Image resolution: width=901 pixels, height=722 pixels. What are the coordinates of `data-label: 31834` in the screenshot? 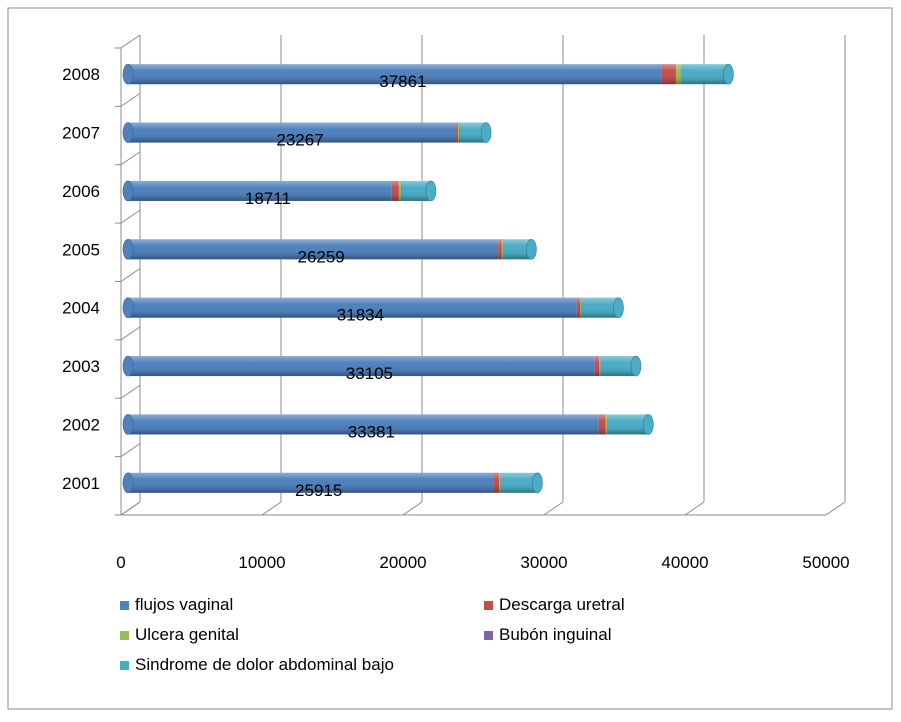 It's located at (360, 315).